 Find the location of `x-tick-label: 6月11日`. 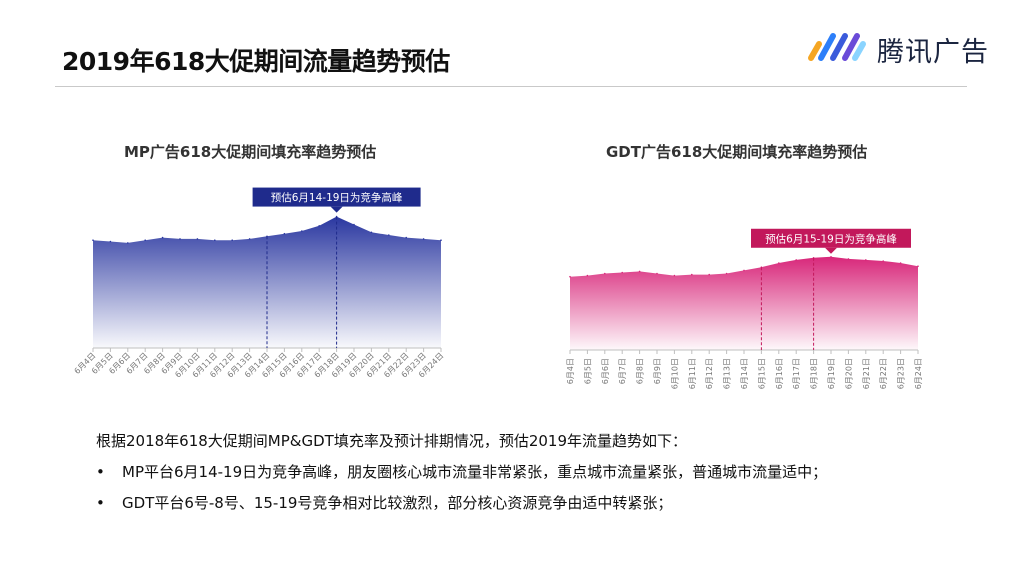

x-tick-label: 6月11日 is located at coordinates (692, 373).